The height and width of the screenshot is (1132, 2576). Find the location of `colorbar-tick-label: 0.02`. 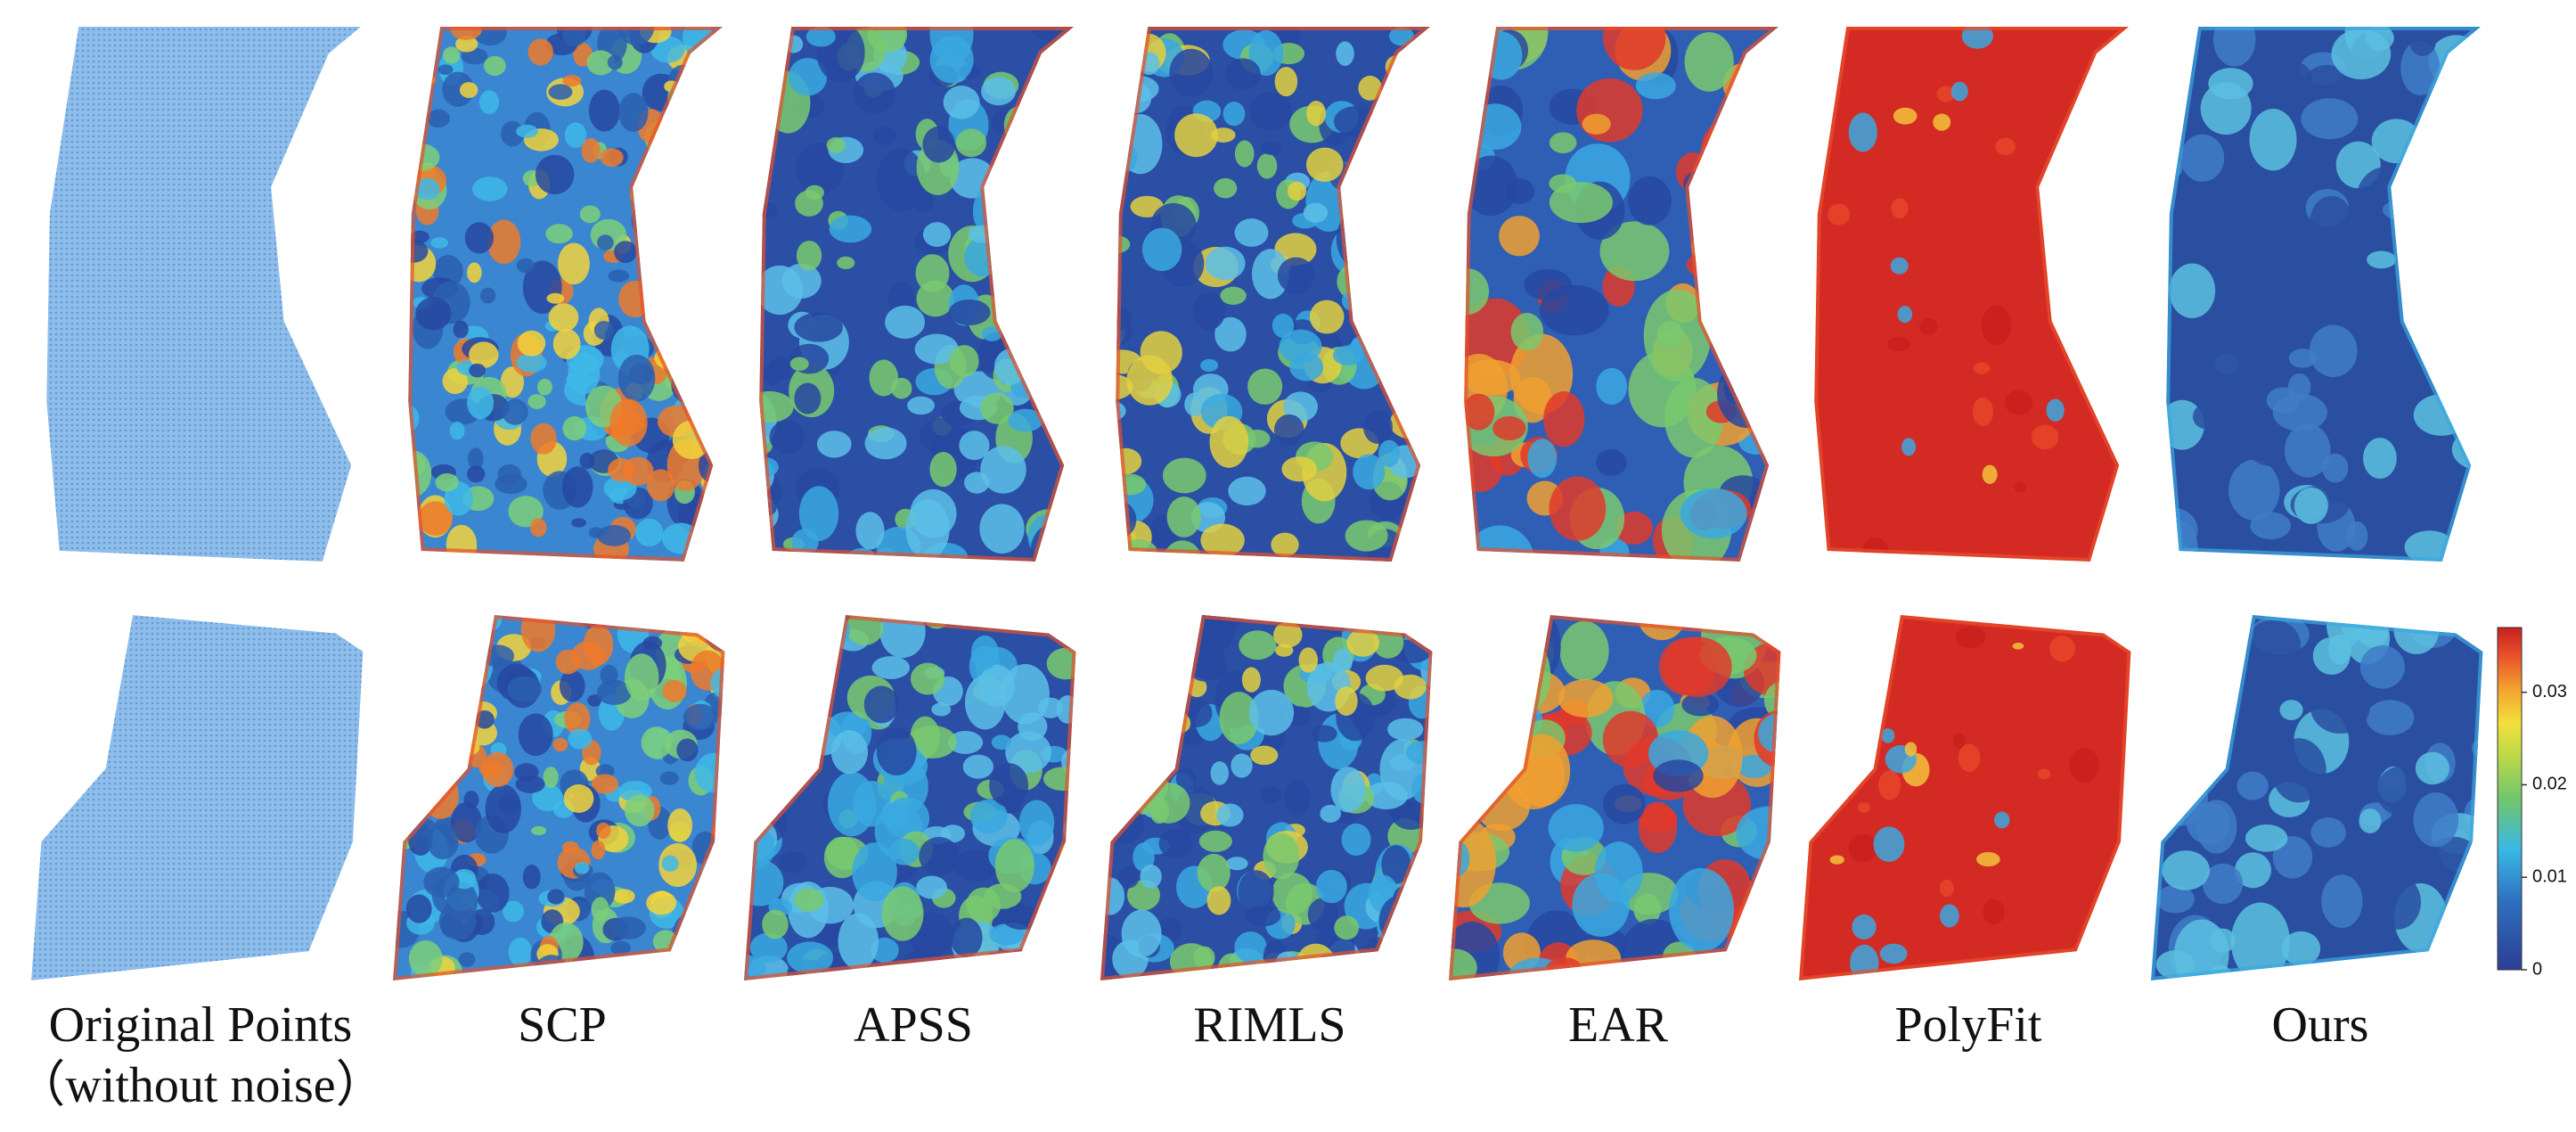

colorbar-tick-label: 0.02 is located at coordinates (2549, 784).